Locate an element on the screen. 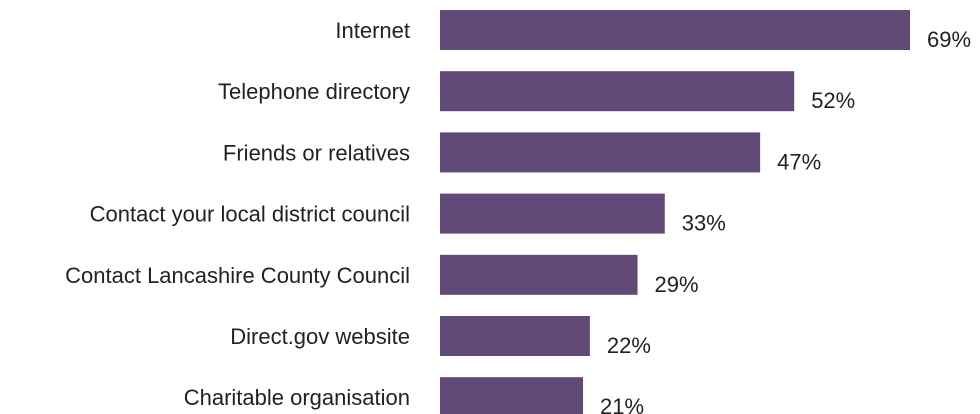  value-label: 33% is located at coordinates (704, 223).